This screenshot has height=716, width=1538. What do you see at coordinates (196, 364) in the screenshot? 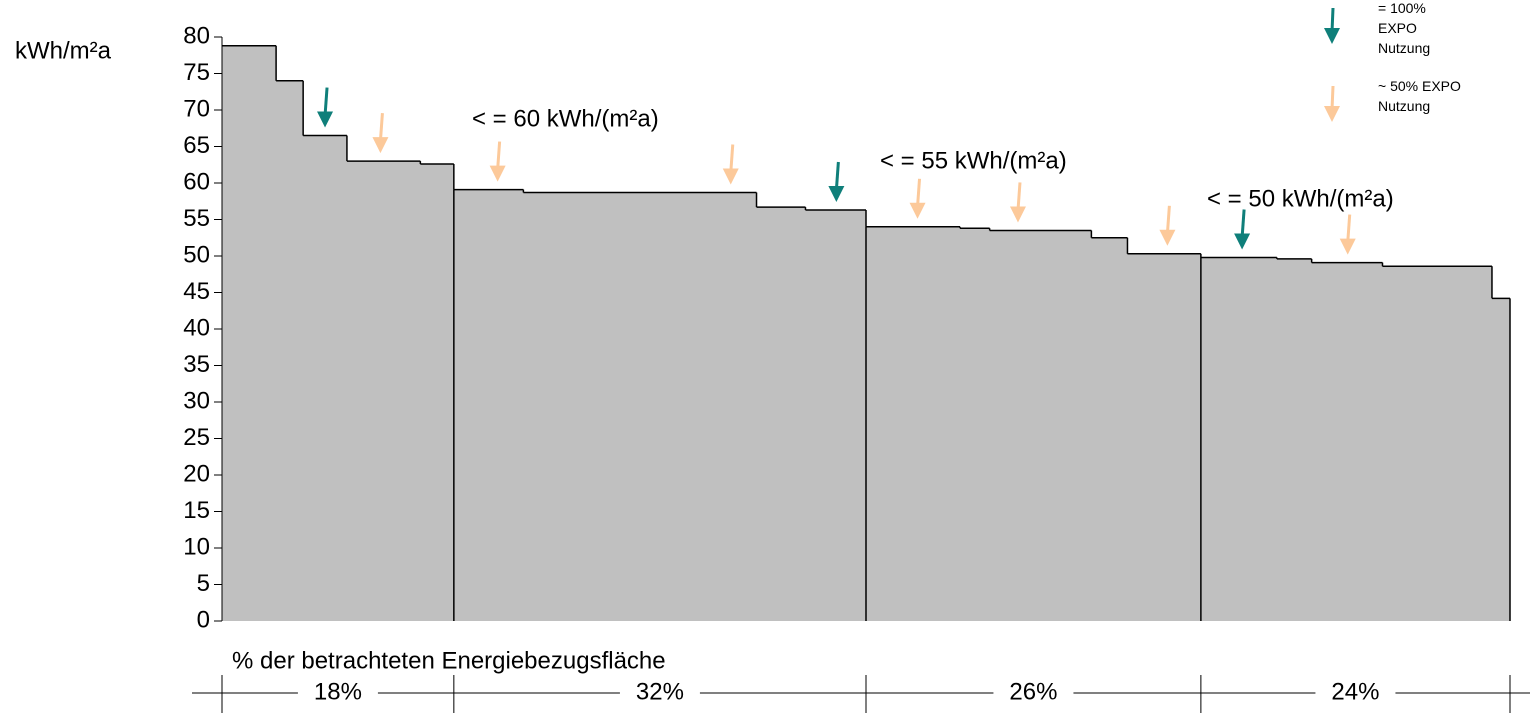
I see `y-tick-label: 35` at bounding box center [196, 364].